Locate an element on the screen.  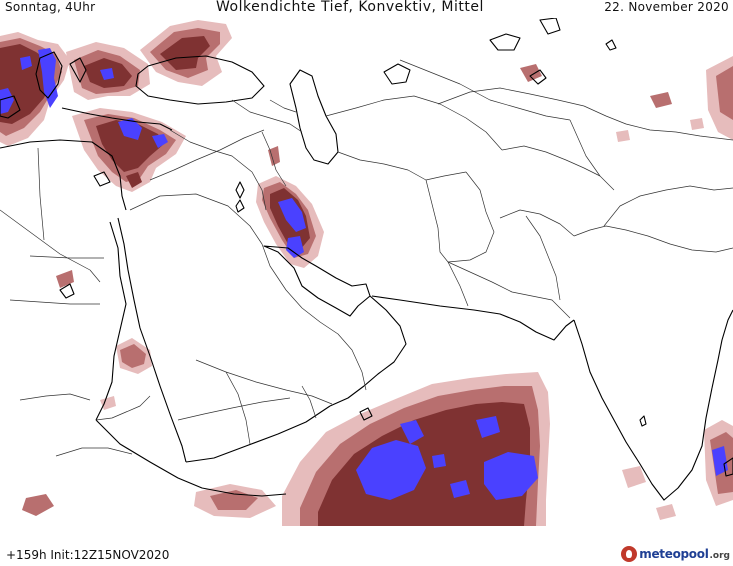
date-label: 22. November 2020 is located at coordinates (666, 7).